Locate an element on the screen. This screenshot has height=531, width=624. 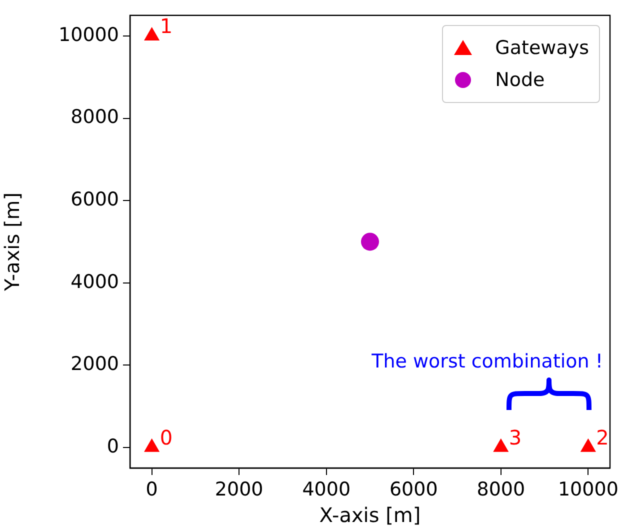
x-tick-label: 6000 is located at coordinates (413, 489).